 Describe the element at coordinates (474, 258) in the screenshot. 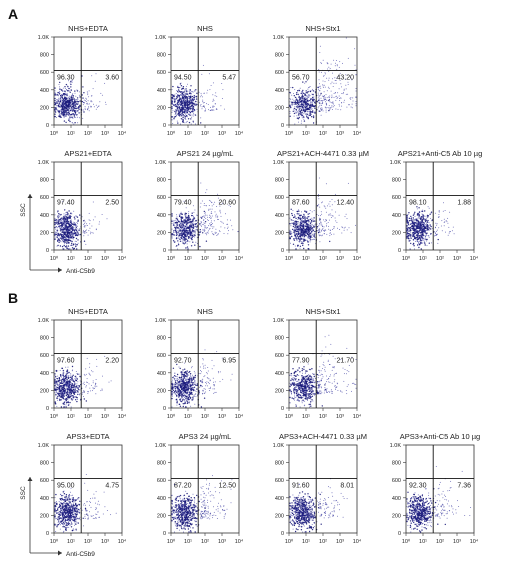

I see `x-tick-label: 10⁴` at that location.